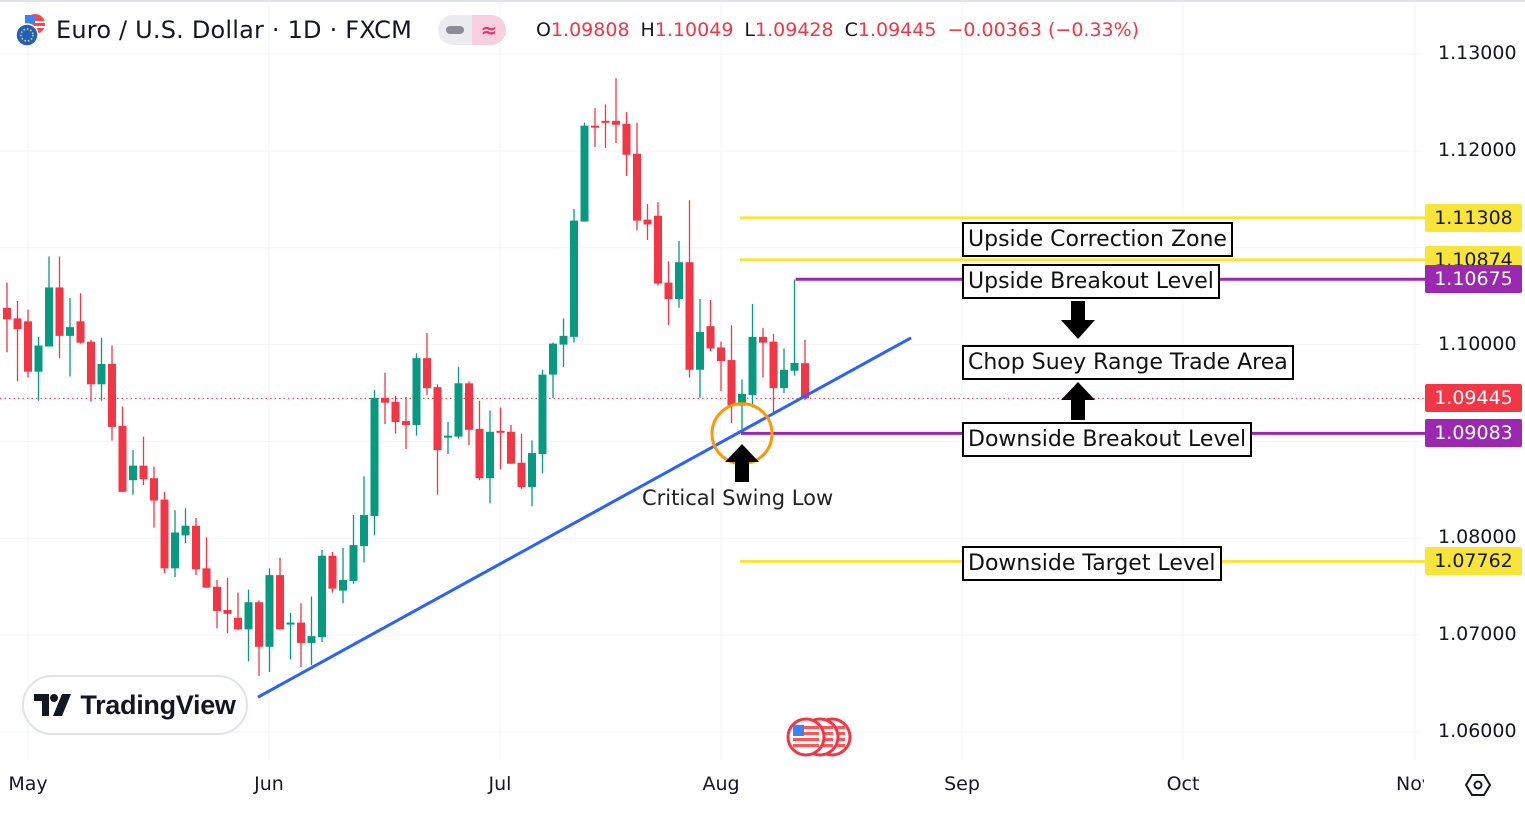  What do you see at coordinates (543, 30) in the screenshot?
I see `open-label: O` at bounding box center [543, 30].